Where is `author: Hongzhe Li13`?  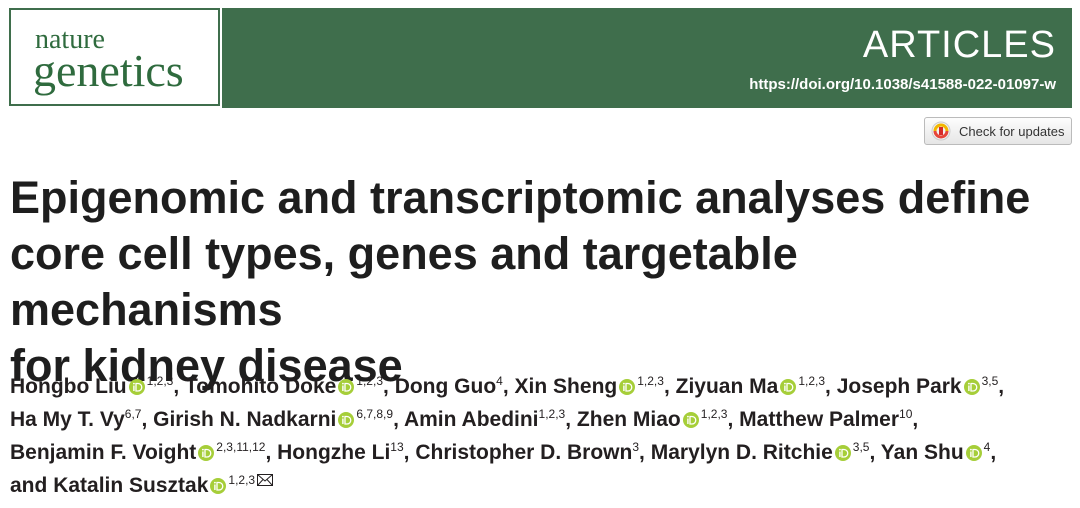
author: Hongzhe Li13 is located at coordinates (340, 452).